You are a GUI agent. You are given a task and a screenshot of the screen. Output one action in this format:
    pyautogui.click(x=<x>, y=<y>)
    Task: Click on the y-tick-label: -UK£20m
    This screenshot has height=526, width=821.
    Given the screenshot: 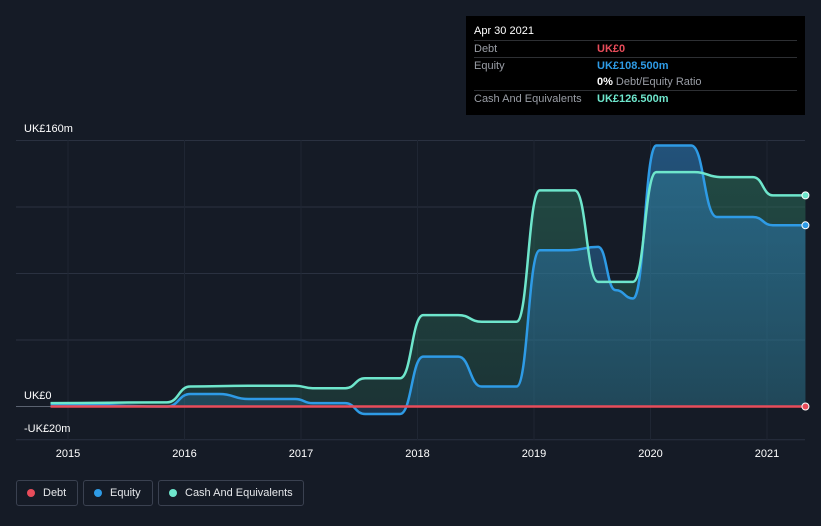 What is the action you would take?
    pyautogui.click(x=47, y=429)
    